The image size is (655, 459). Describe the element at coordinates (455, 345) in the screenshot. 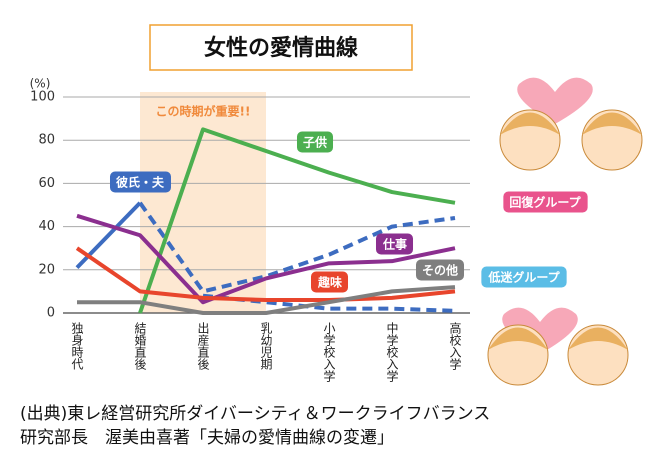

I see `x-tick-label: 高校入学` at that location.